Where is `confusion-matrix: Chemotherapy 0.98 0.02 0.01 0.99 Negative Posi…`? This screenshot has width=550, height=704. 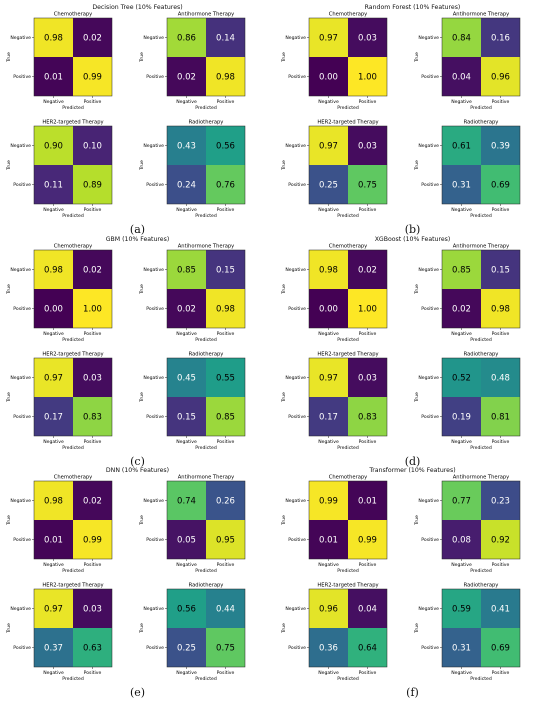
confusion-matrix: Chemotherapy 0.98 0.02 0.01 0.99 Negative Posi… is located at coordinates (59, 61).